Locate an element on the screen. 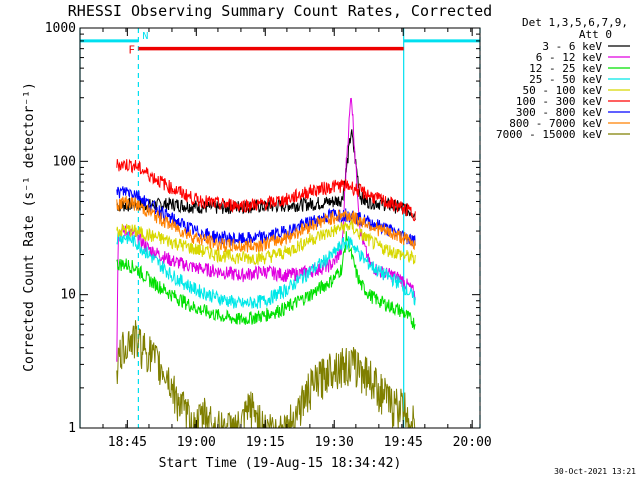  legend-label-8: 7000 - 15000 keV is located at coordinates (549, 134).